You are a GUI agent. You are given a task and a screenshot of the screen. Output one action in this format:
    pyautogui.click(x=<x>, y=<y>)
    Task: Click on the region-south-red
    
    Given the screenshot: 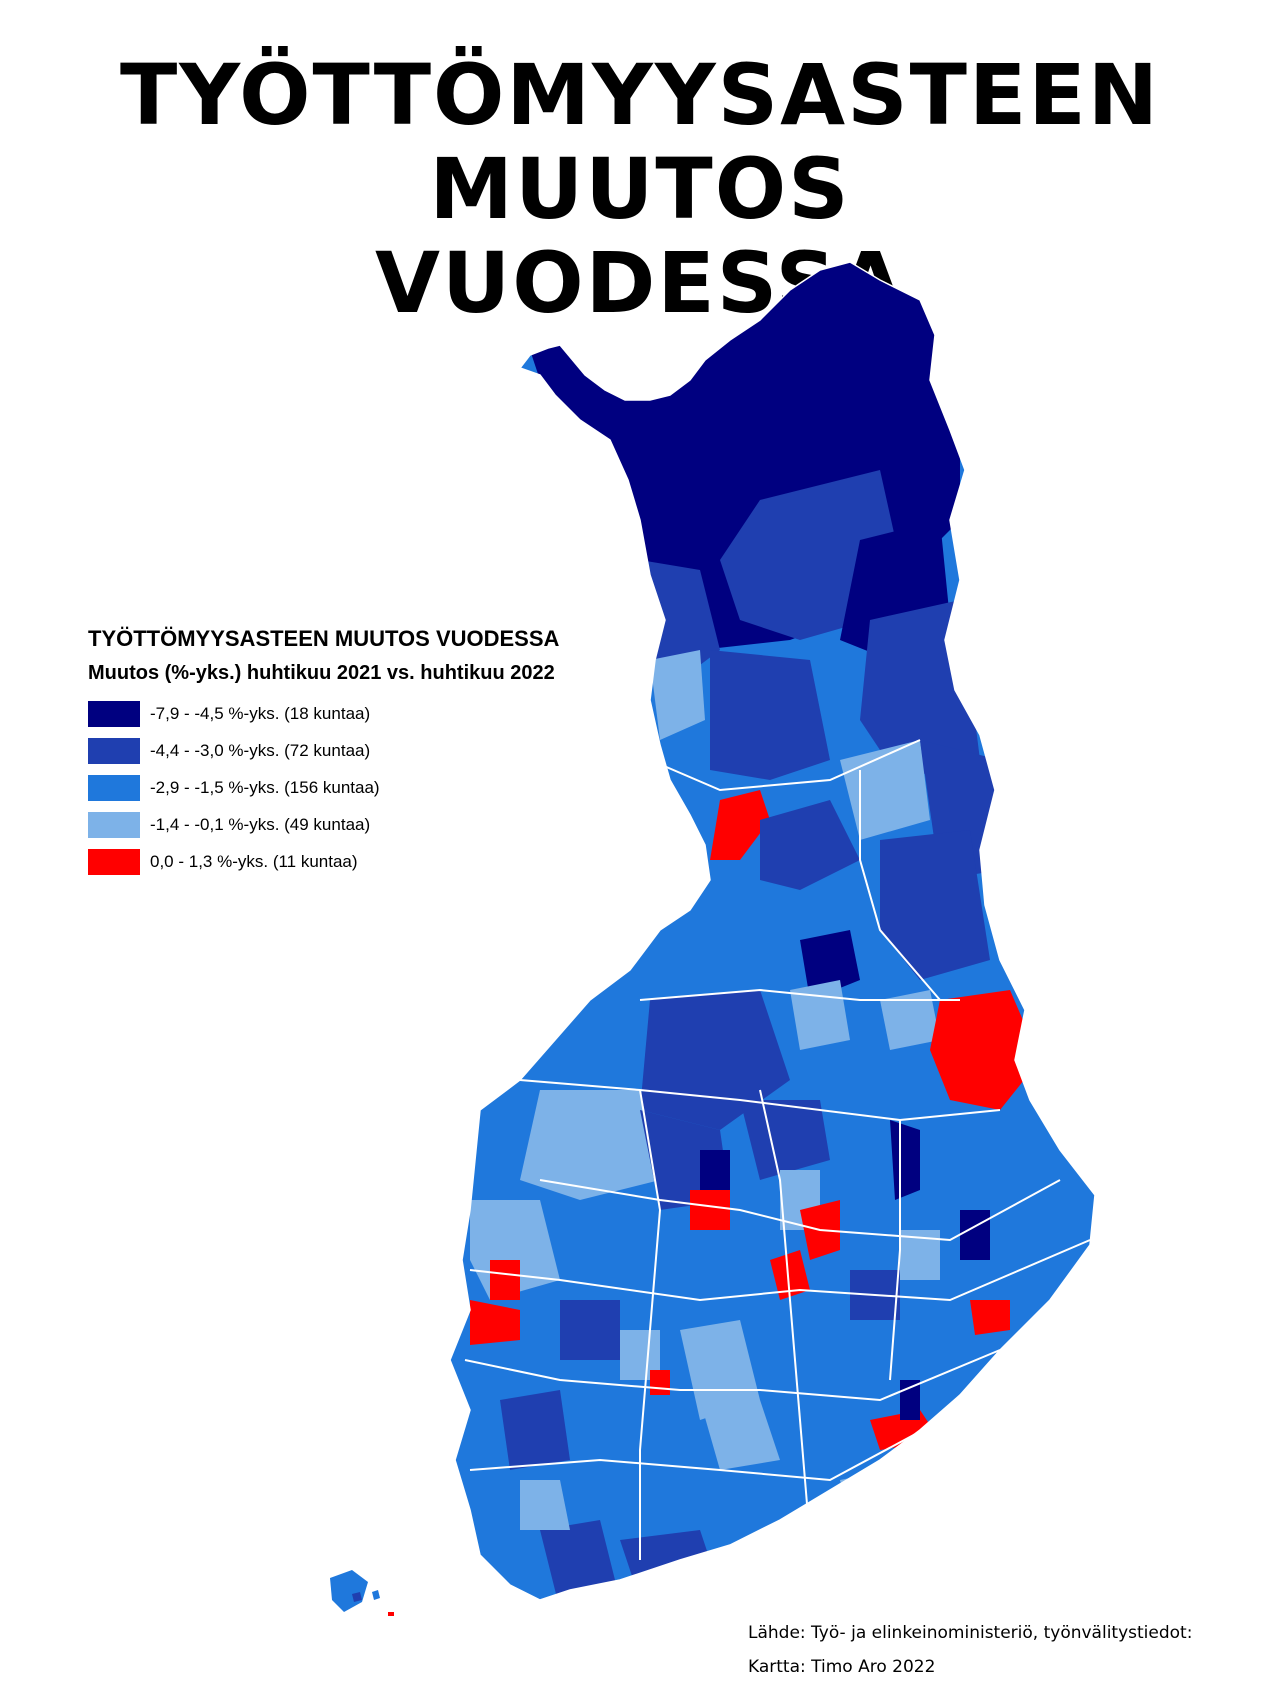 What is the action you would take?
    pyautogui.click(x=660, y=1382)
    